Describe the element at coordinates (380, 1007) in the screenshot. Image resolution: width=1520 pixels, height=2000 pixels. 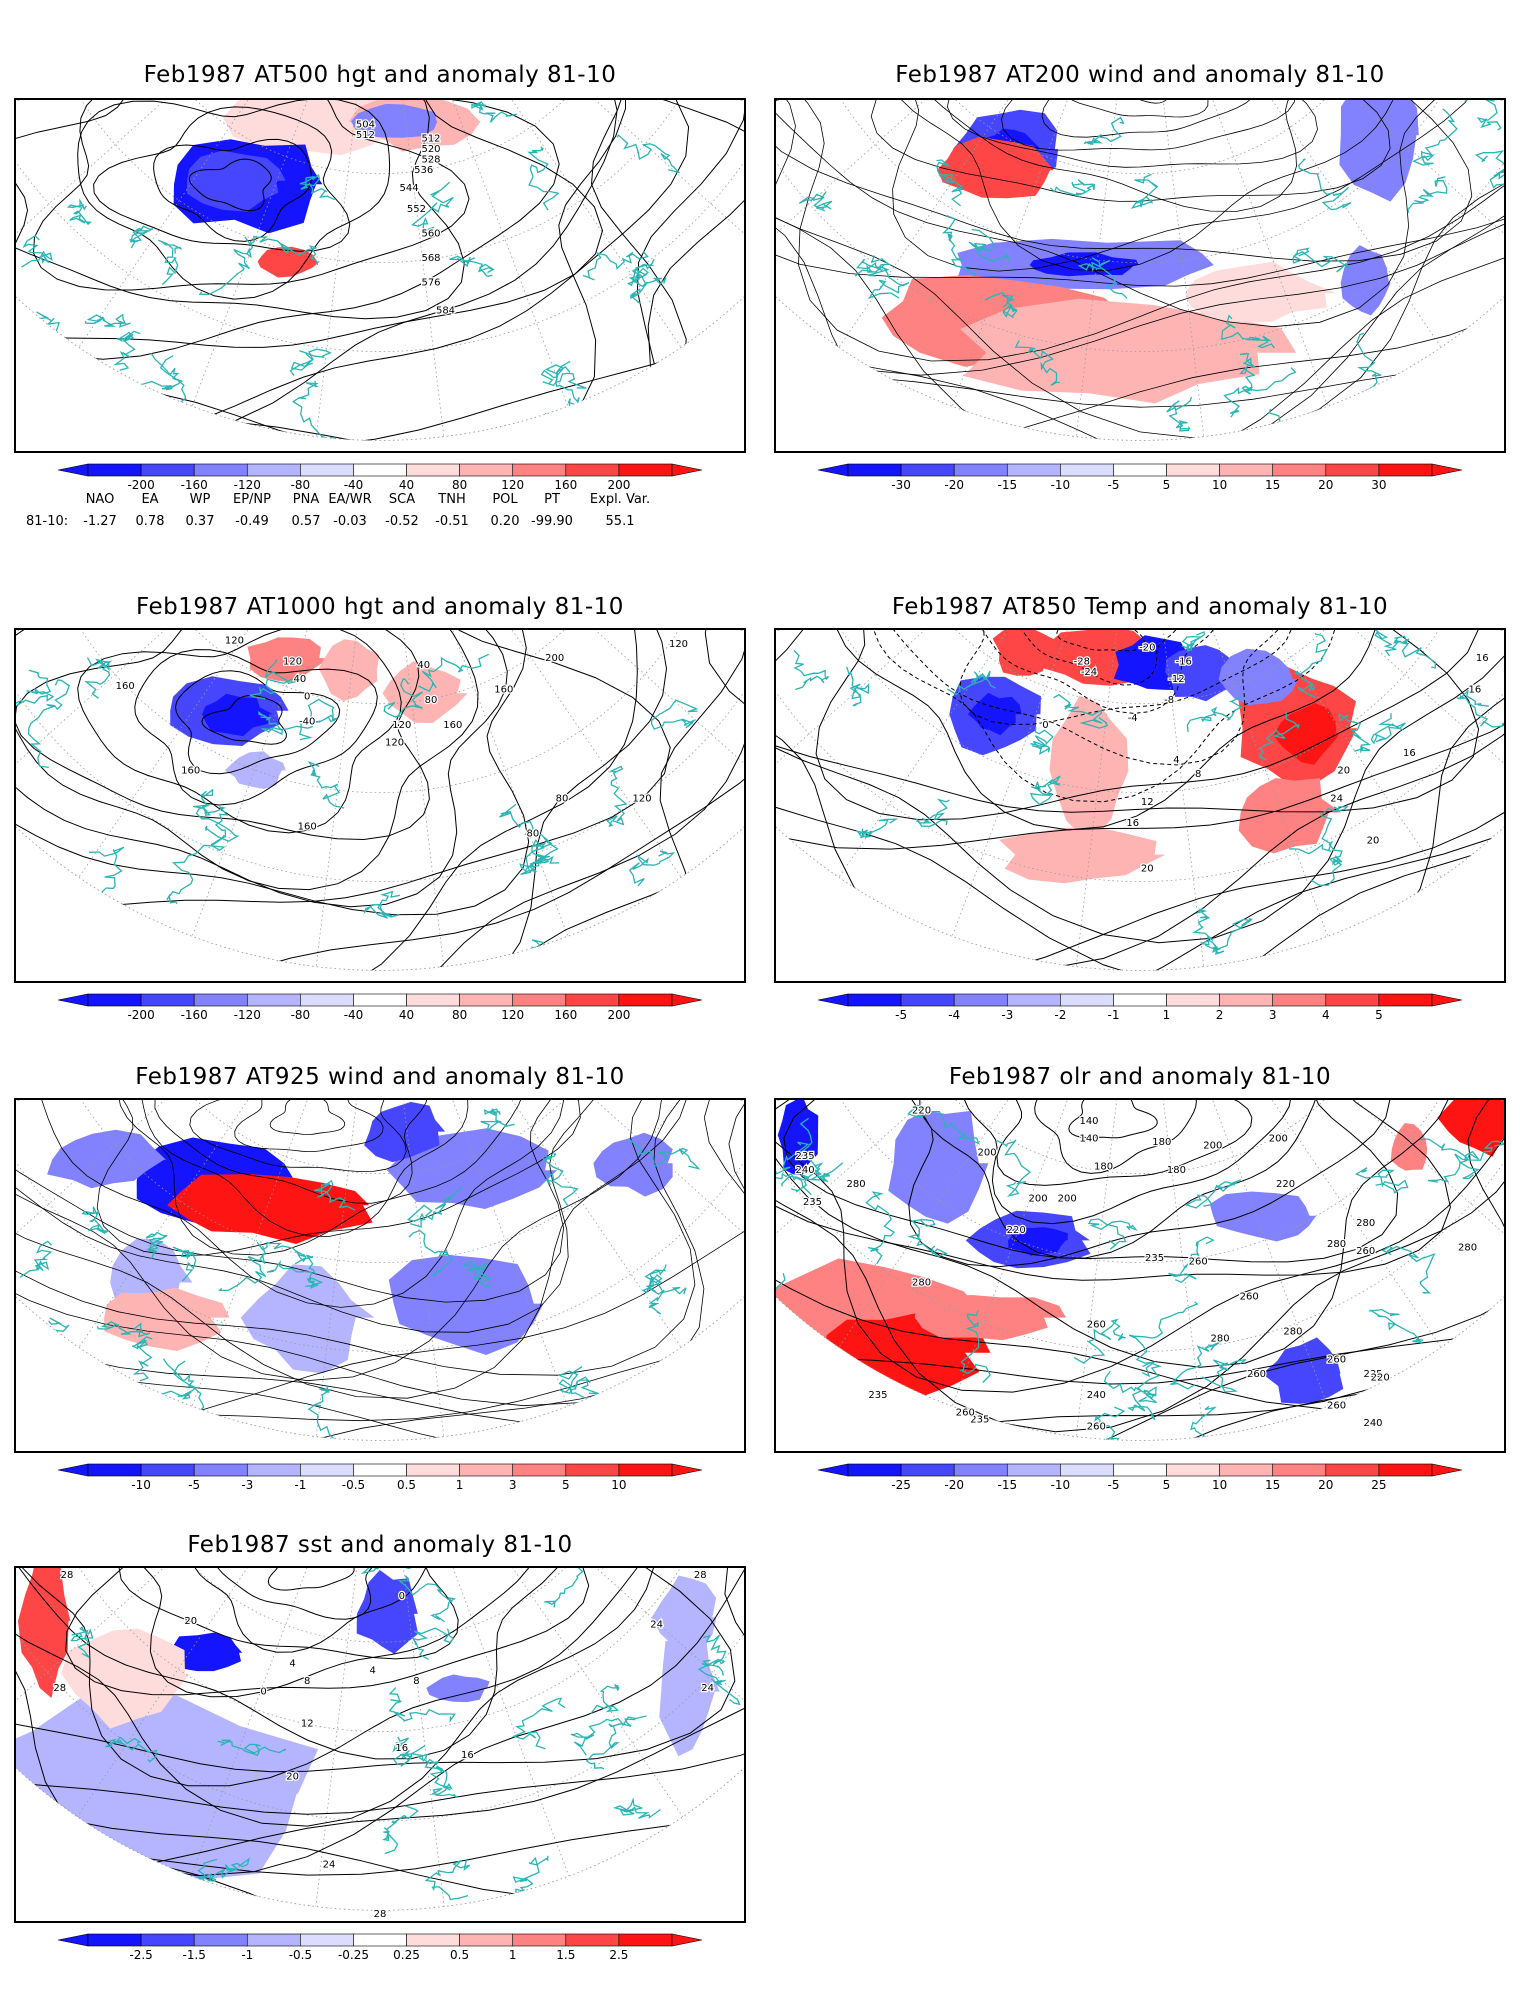
I see `colorbar-svg: -200 -160 -120 -80 -40 40 80 120 160 200` at that location.